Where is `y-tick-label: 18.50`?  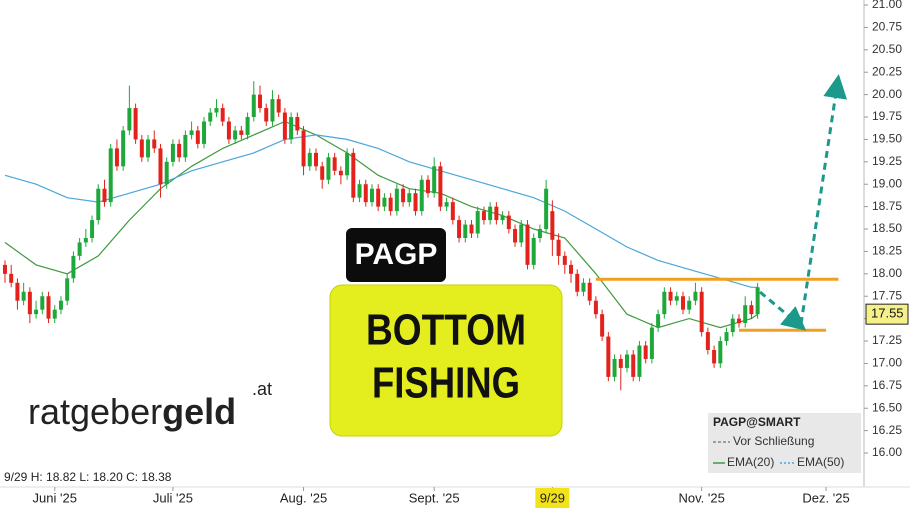
y-tick-label: 18.50 is located at coordinates (887, 228).